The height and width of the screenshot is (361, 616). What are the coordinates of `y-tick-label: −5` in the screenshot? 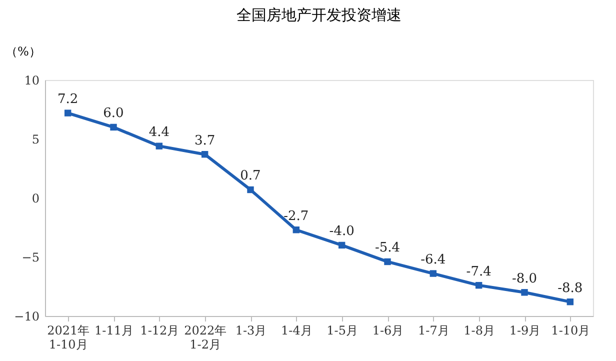 It's located at (31, 257).